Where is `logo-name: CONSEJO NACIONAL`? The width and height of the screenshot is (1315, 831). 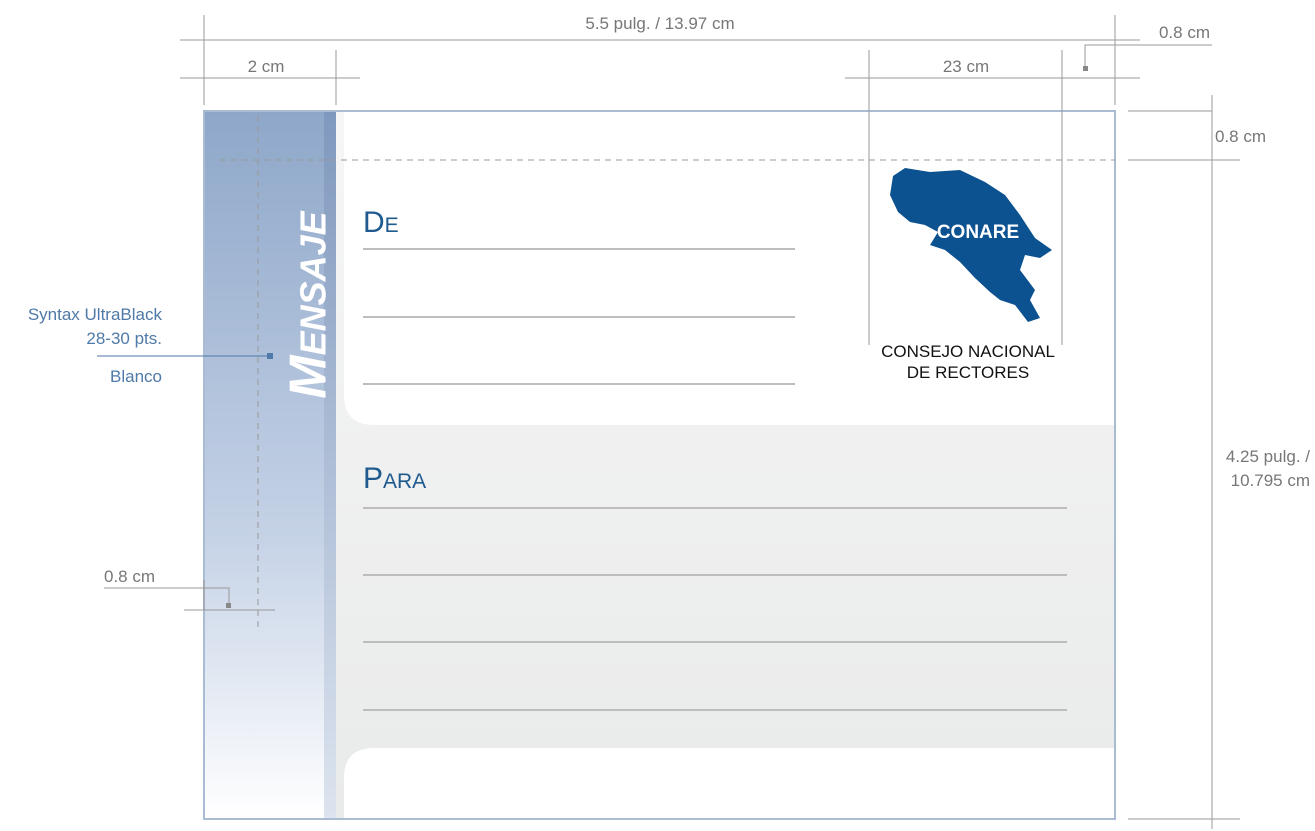
logo-name: CONSEJO NACIONAL is located at coordinates (968, 351).